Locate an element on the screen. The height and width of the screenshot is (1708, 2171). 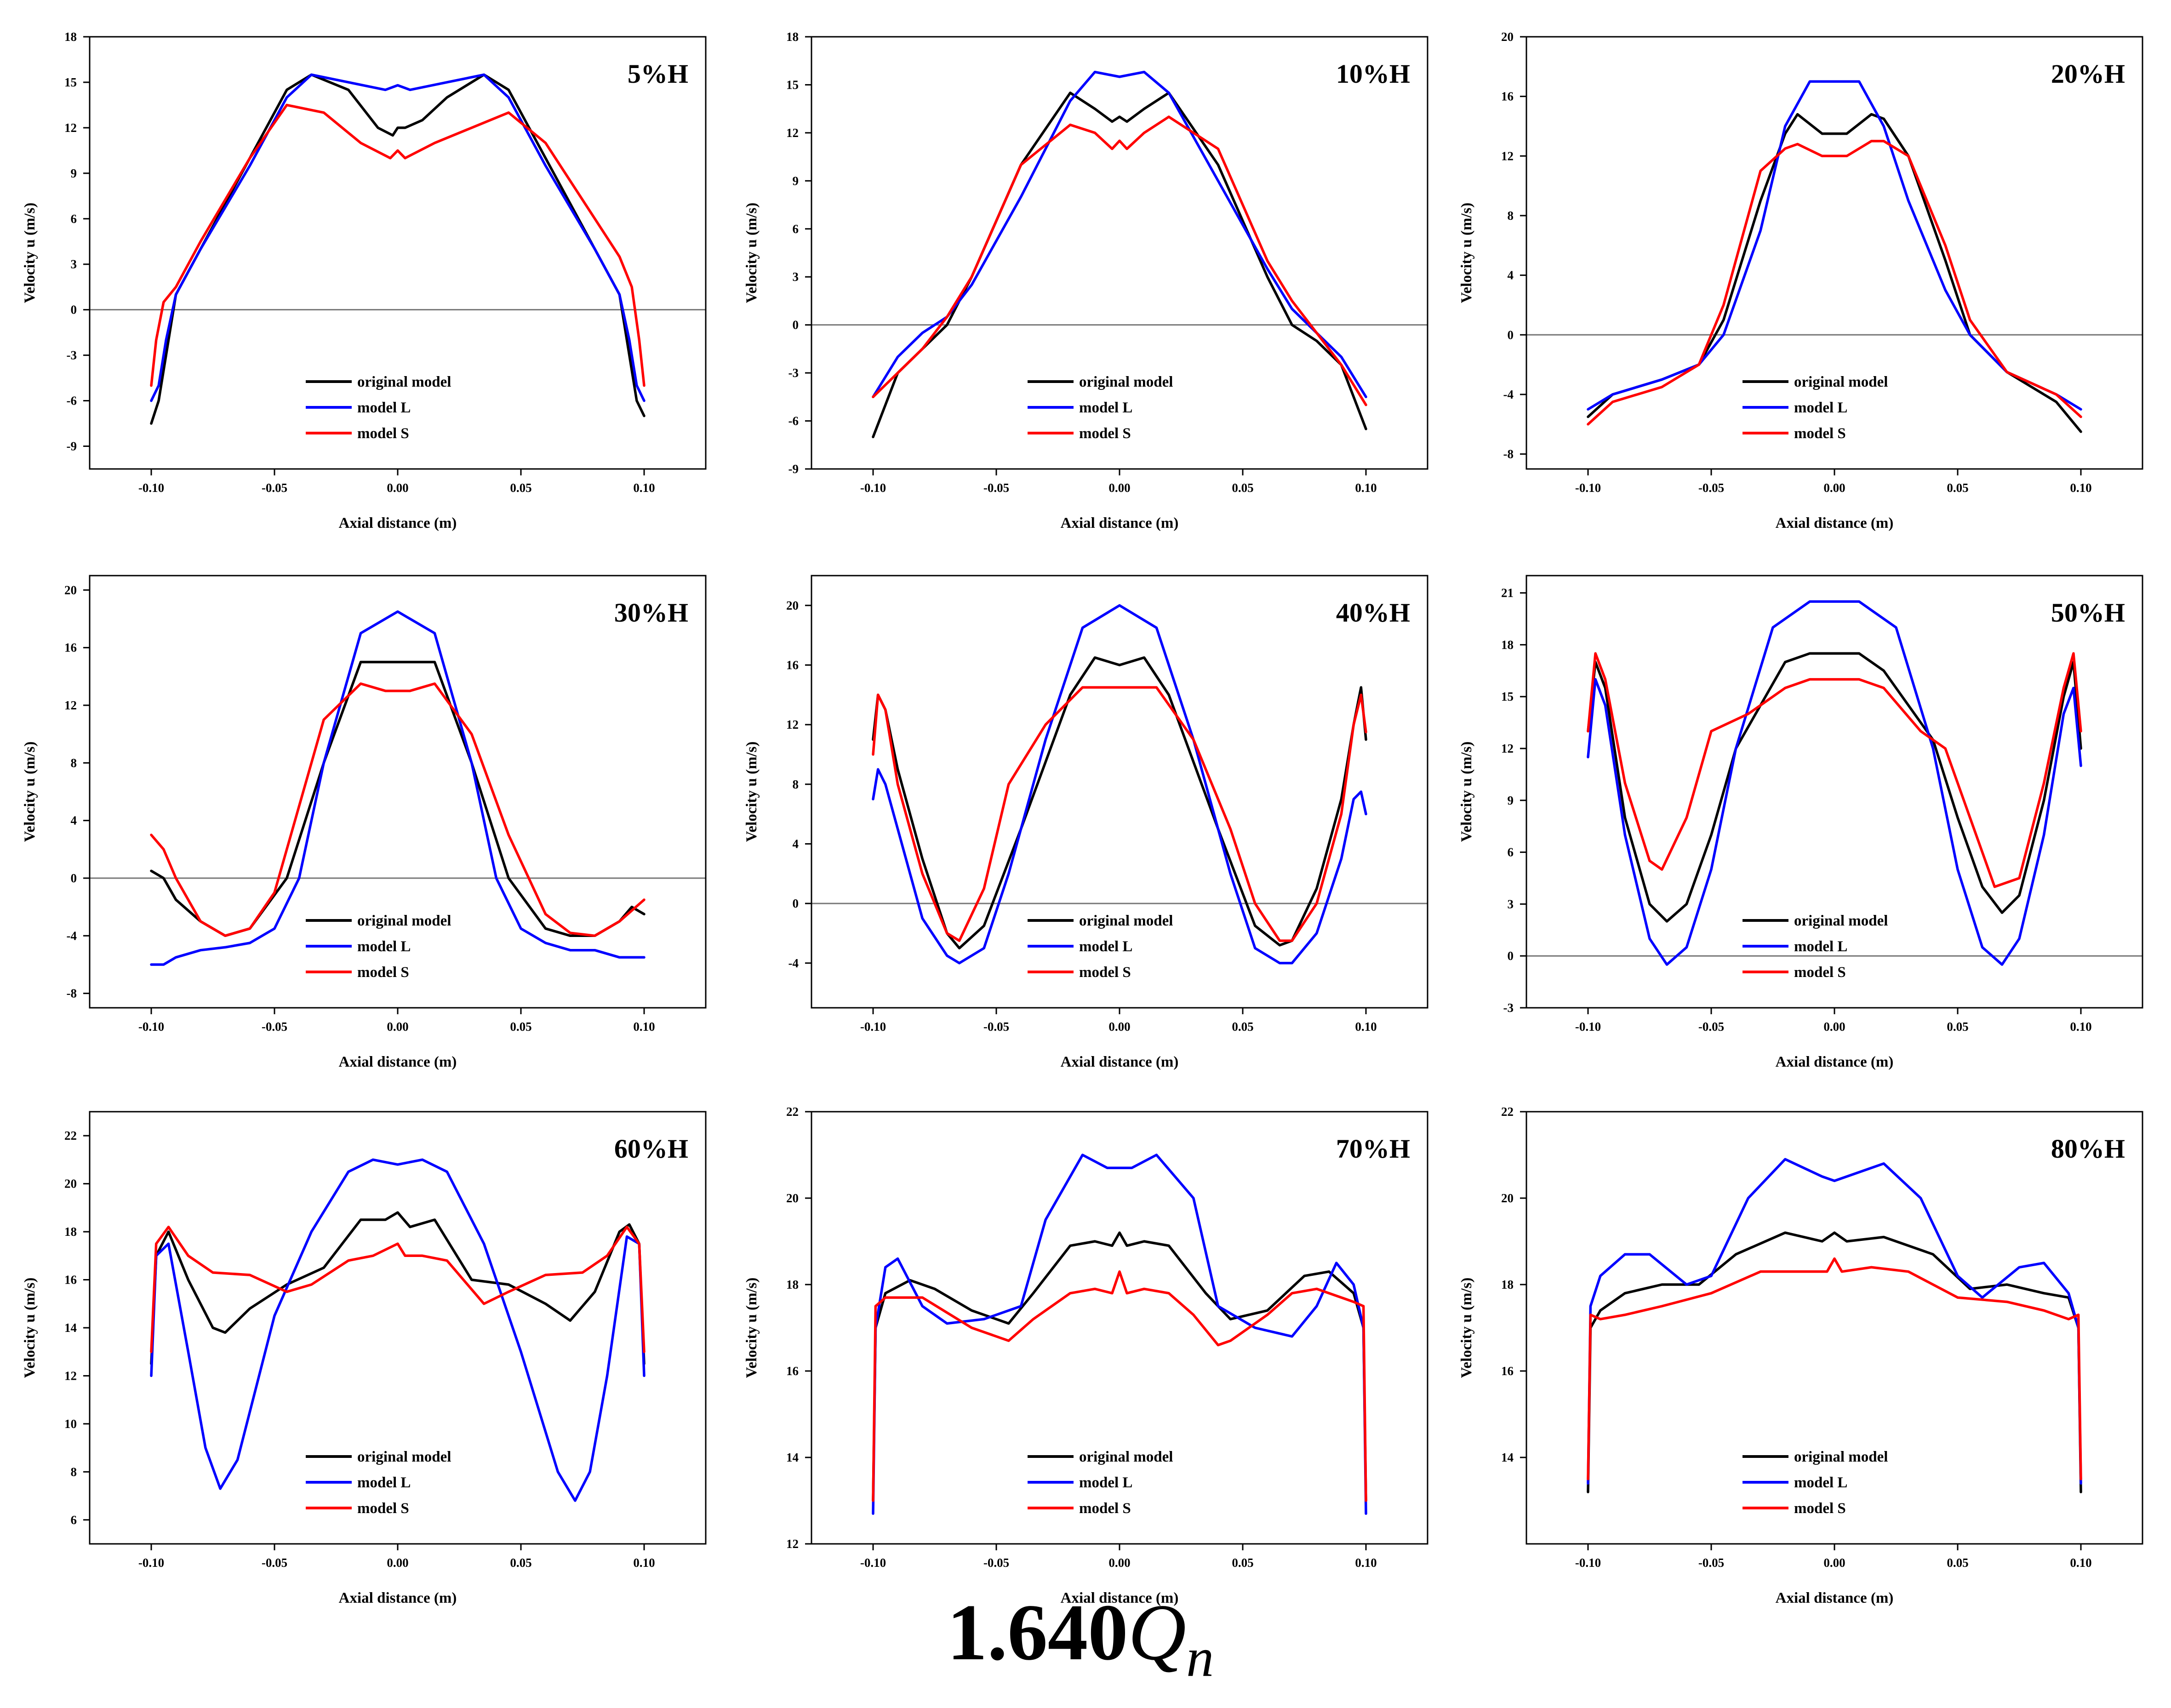
panel-title: 30%H is located at coordinates (651, 613).